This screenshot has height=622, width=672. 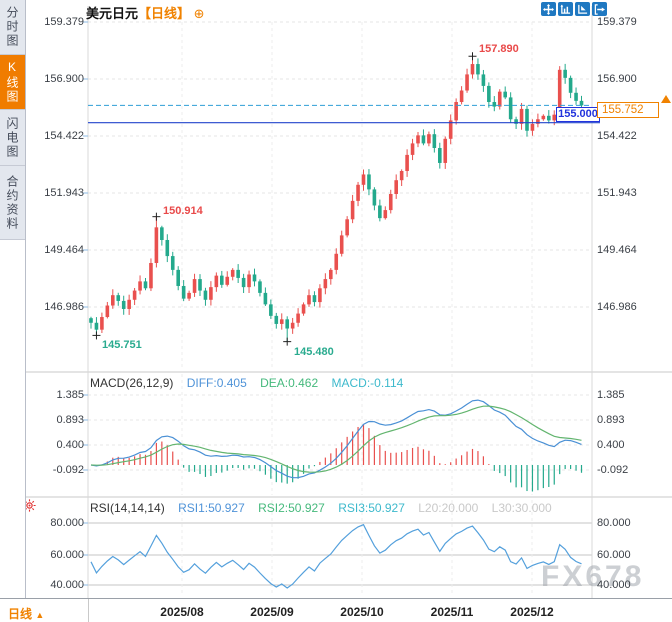 I want to click on chart-toolbar, so click(x=574, y=9).